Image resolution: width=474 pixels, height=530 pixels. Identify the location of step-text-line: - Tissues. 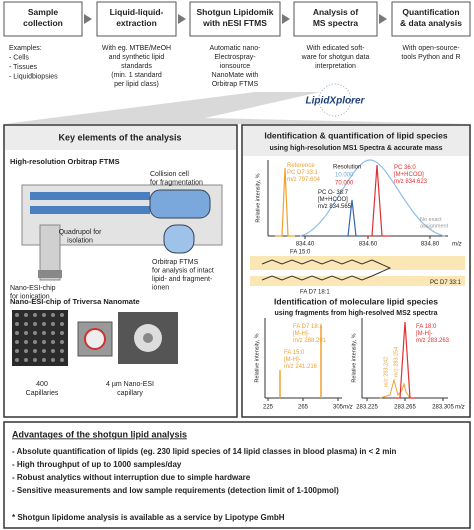
(23, 67).